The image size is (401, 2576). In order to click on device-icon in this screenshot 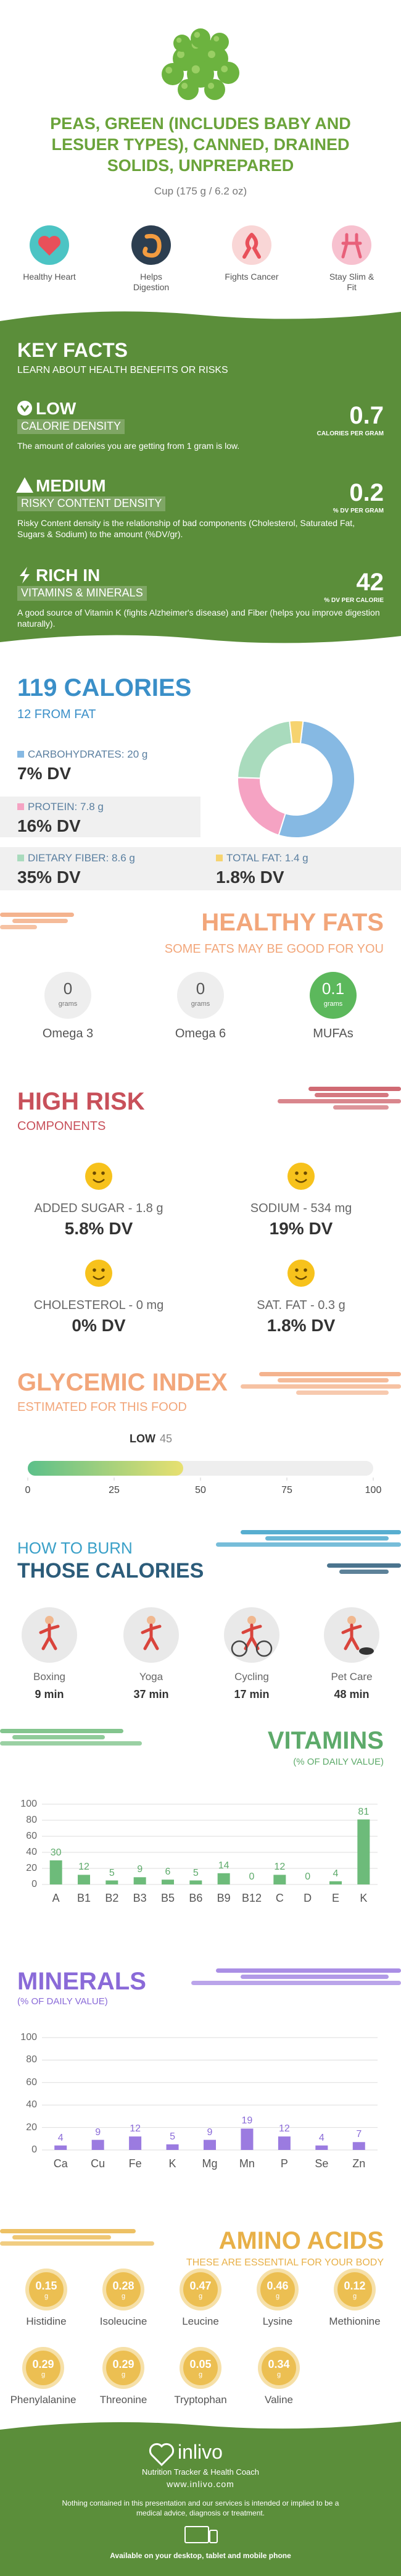, I will do `click(196, 2534)`.